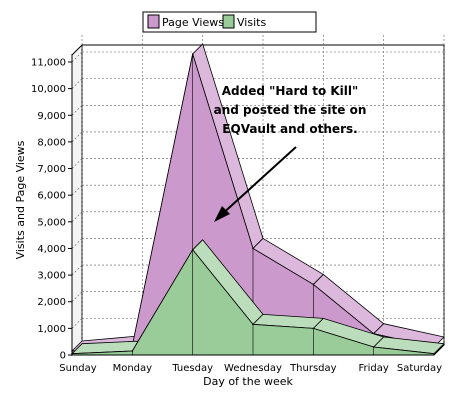  I want to click on y-tick-label: 6,000, so click(51, 196).